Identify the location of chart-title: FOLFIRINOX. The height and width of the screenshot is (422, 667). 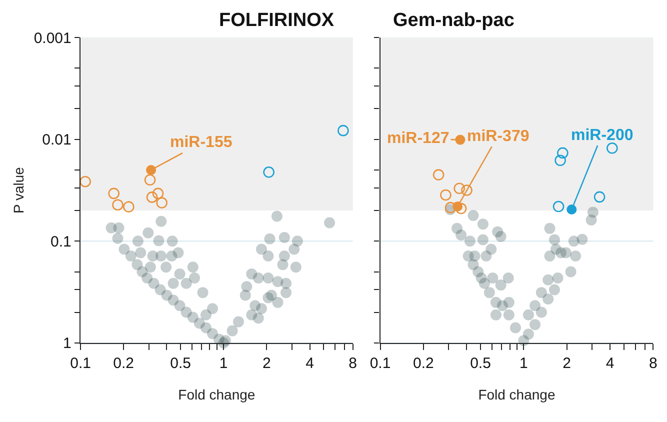
(276, 20).